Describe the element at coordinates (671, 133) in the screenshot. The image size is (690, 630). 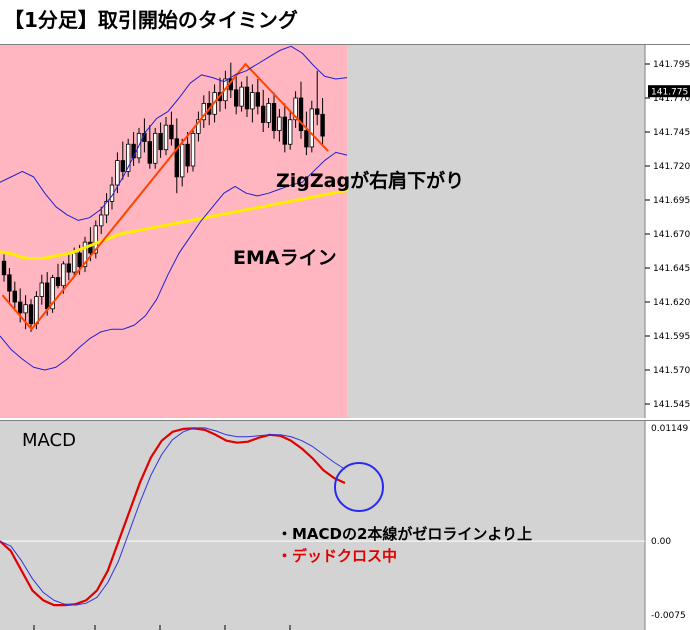
I see `price-tick-label: 141.745` at that location.